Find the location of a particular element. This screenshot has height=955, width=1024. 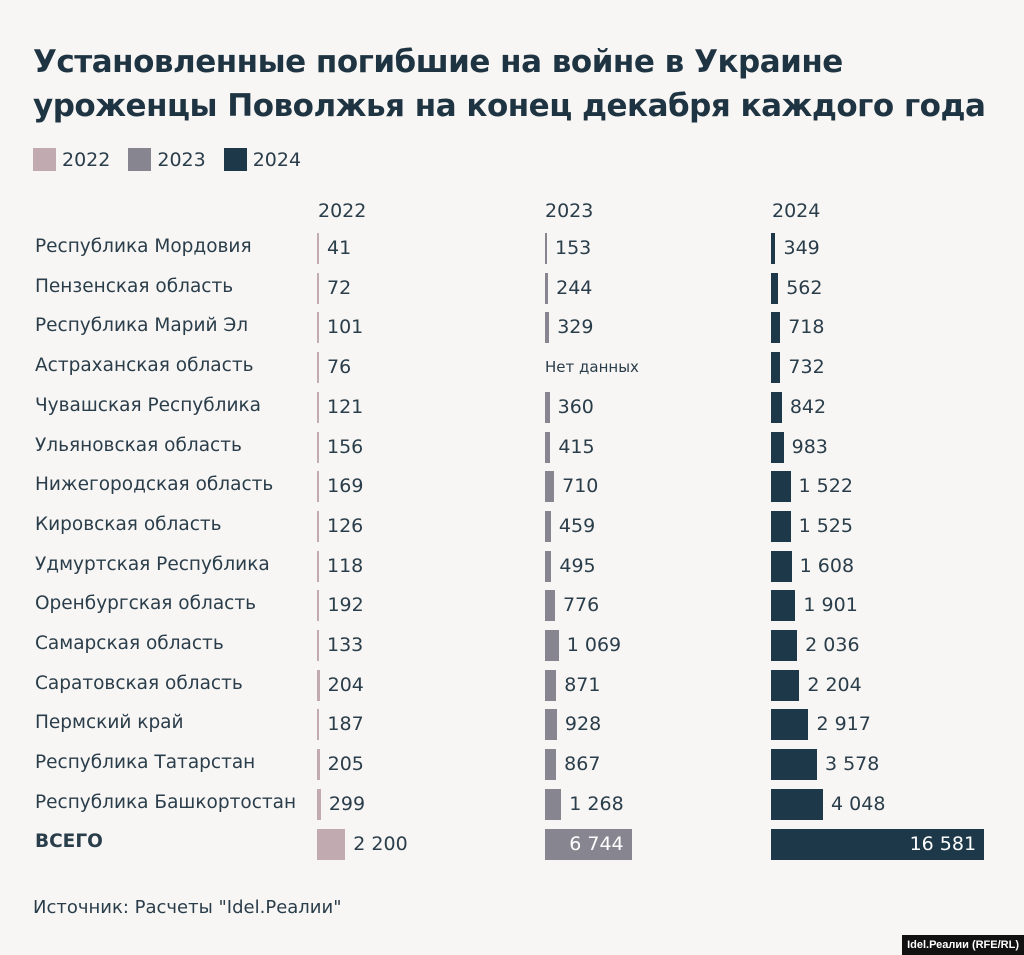

row-label: Пермский край is located at coordinates (109, 723).